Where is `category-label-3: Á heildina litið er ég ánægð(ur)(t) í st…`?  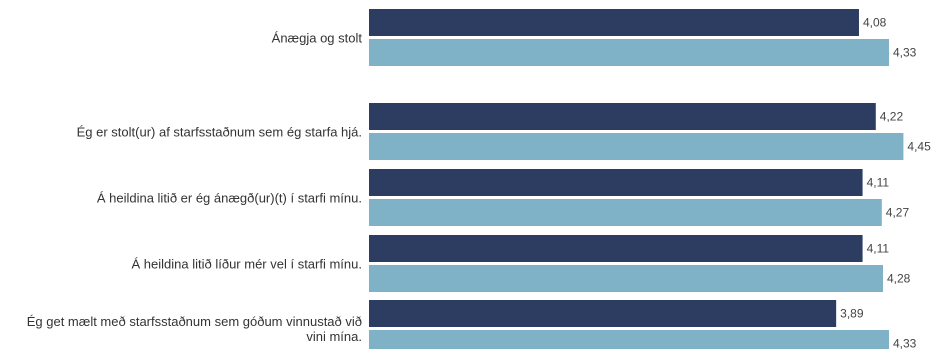 category-label-3: Á heildina litið er ég ánægð(ur)(t) í st… is located at coordinates (229, 197).